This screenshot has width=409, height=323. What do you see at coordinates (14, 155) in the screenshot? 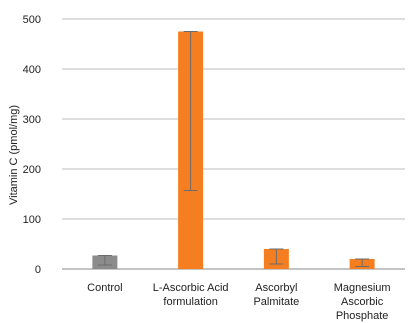
I see `y-axis-title: Vitamin C (pmol/mg)` at bounding box center [14, 155].